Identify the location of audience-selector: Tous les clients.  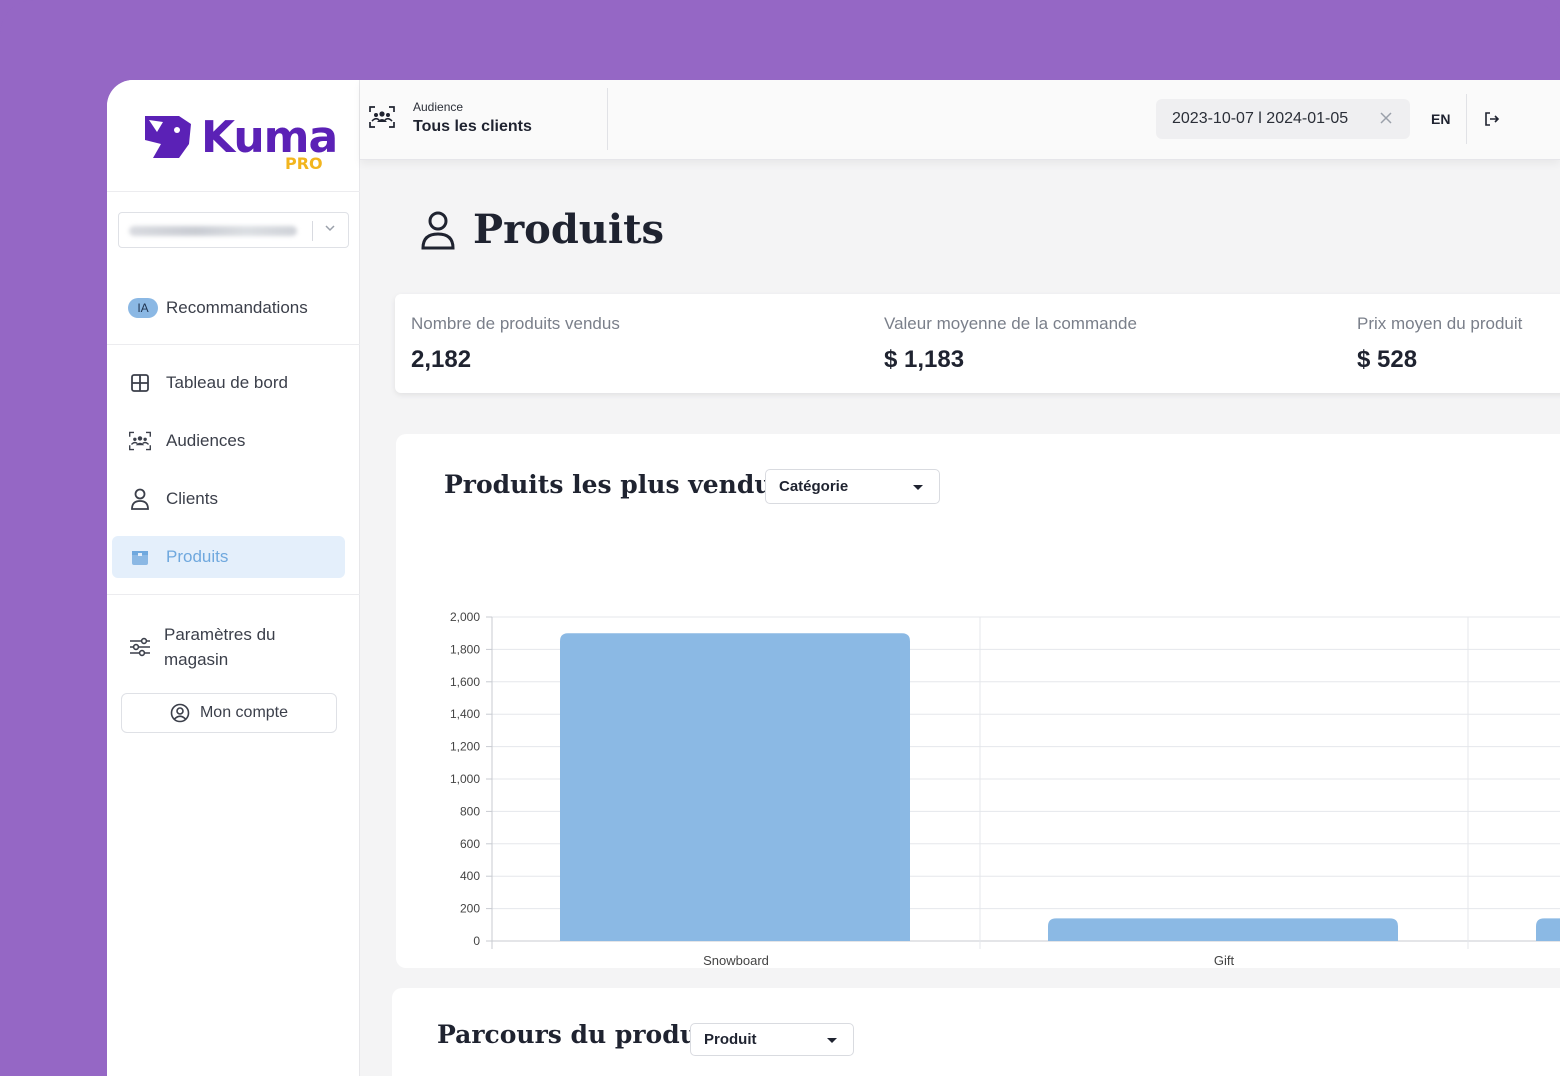
(472, 126).